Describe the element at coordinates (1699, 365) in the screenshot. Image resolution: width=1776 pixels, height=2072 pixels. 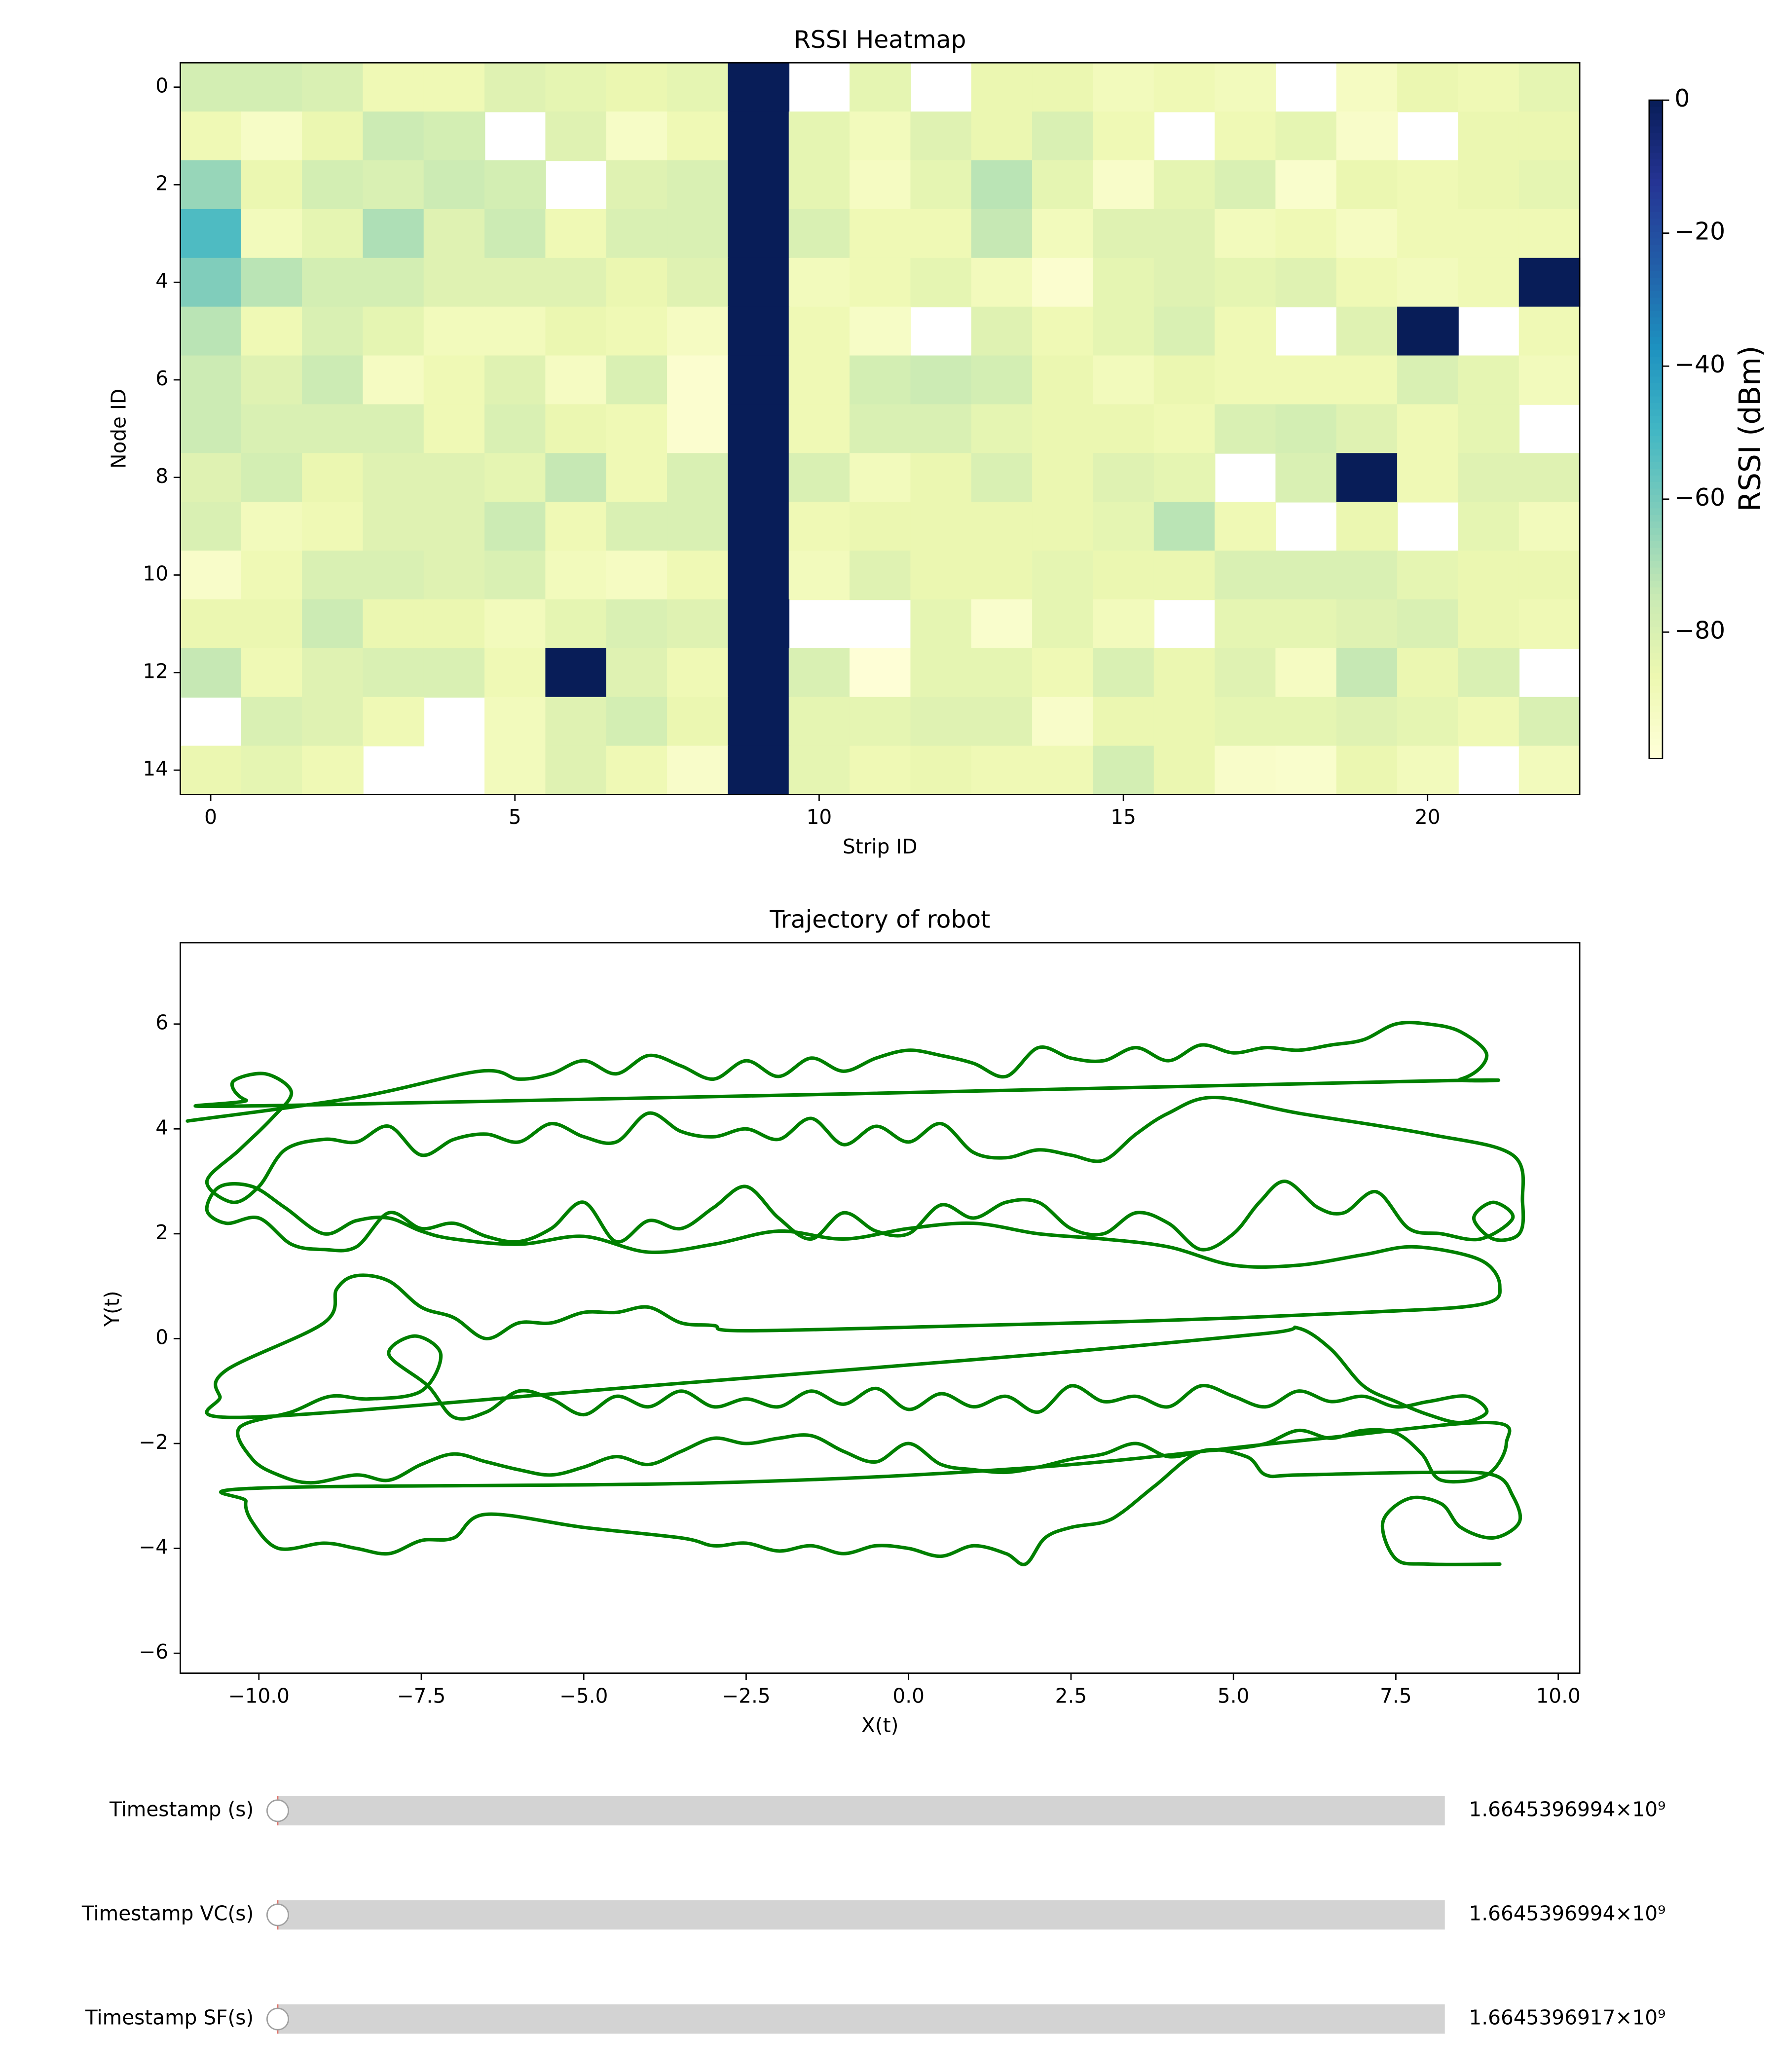
I see `colorbar-tick-label: −40` at that location.